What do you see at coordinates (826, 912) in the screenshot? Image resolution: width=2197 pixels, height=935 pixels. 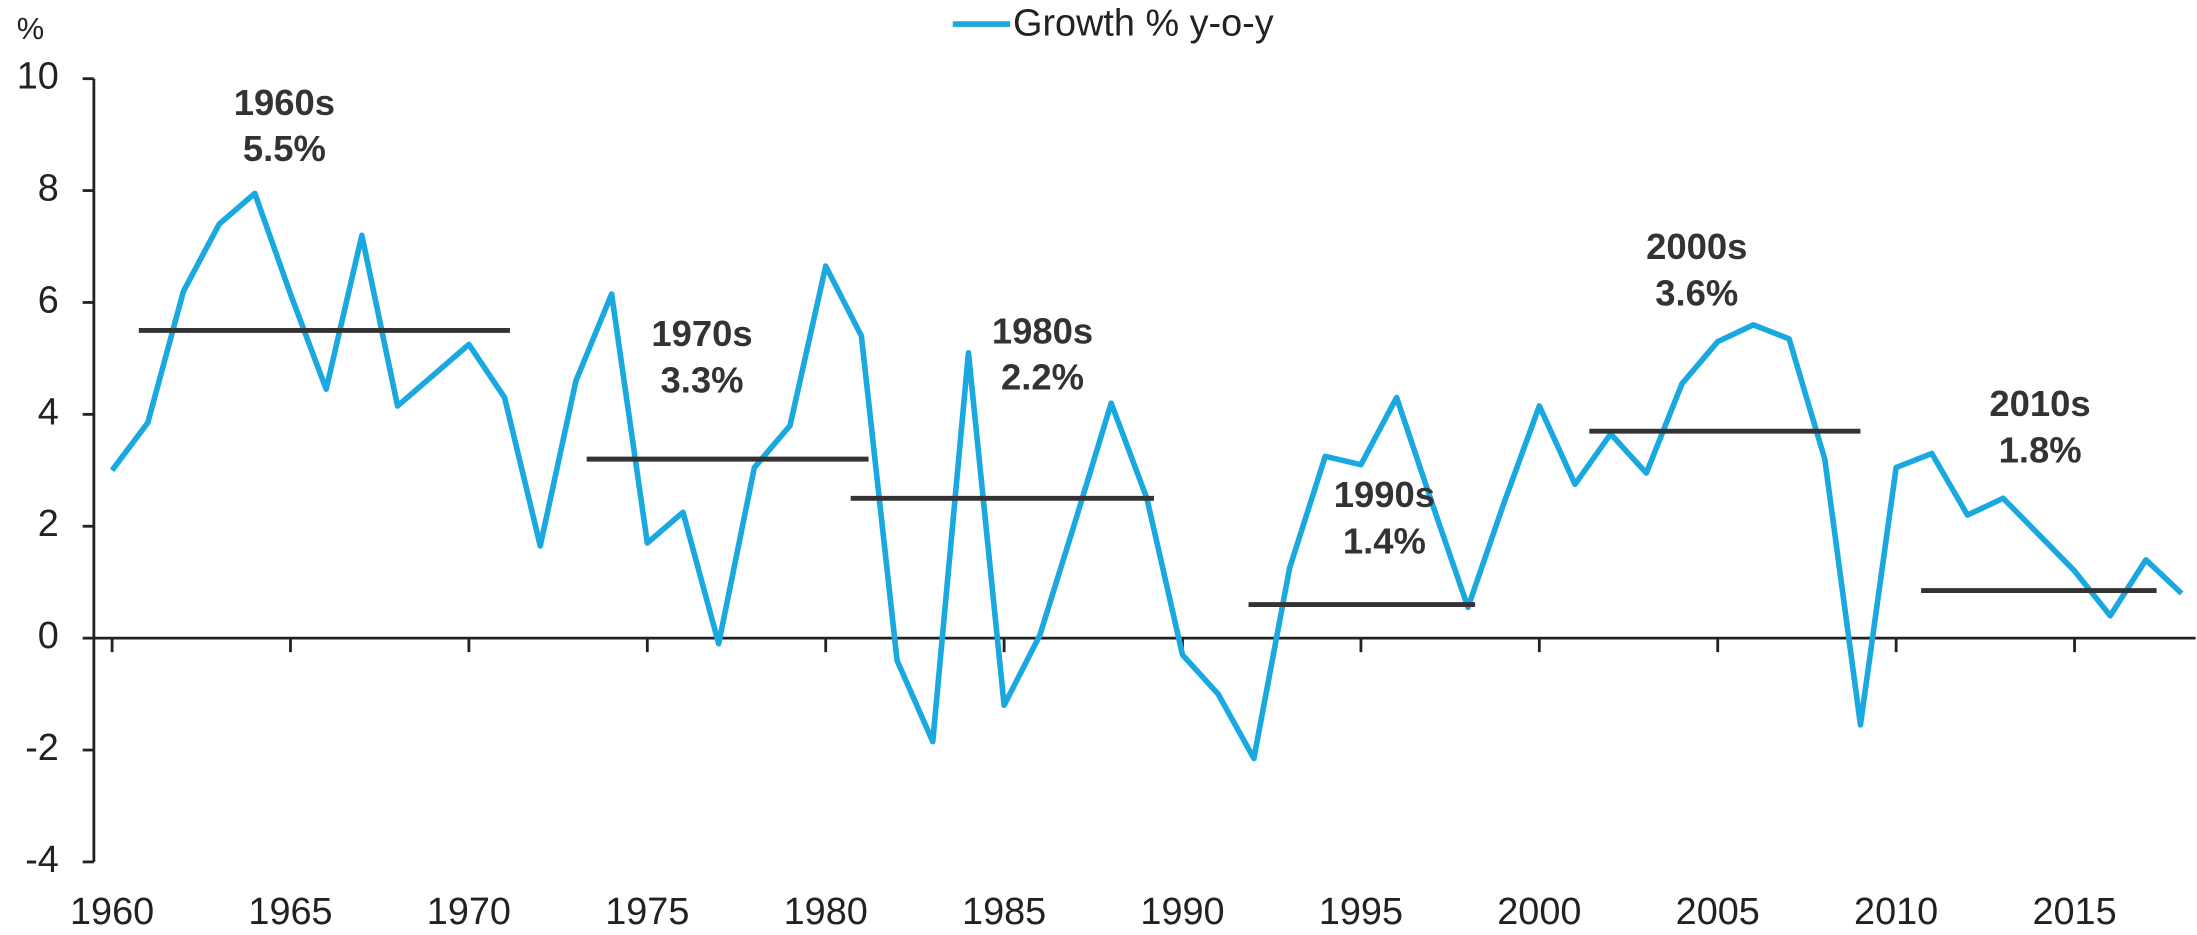 I see `x-tick-label: 1980` at bounding box center [826, 912].